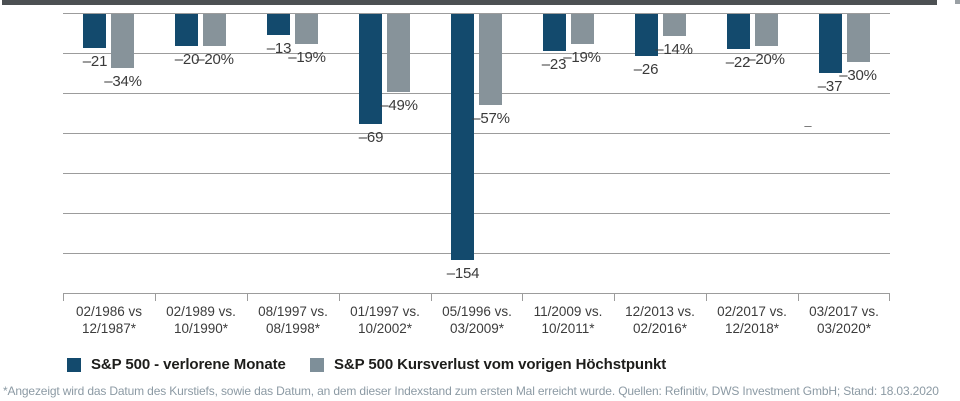  What do you see at coordinates (738, 31) in the screenshot?
I see `bar-months-02-2017` at bounding box center [738, 31].